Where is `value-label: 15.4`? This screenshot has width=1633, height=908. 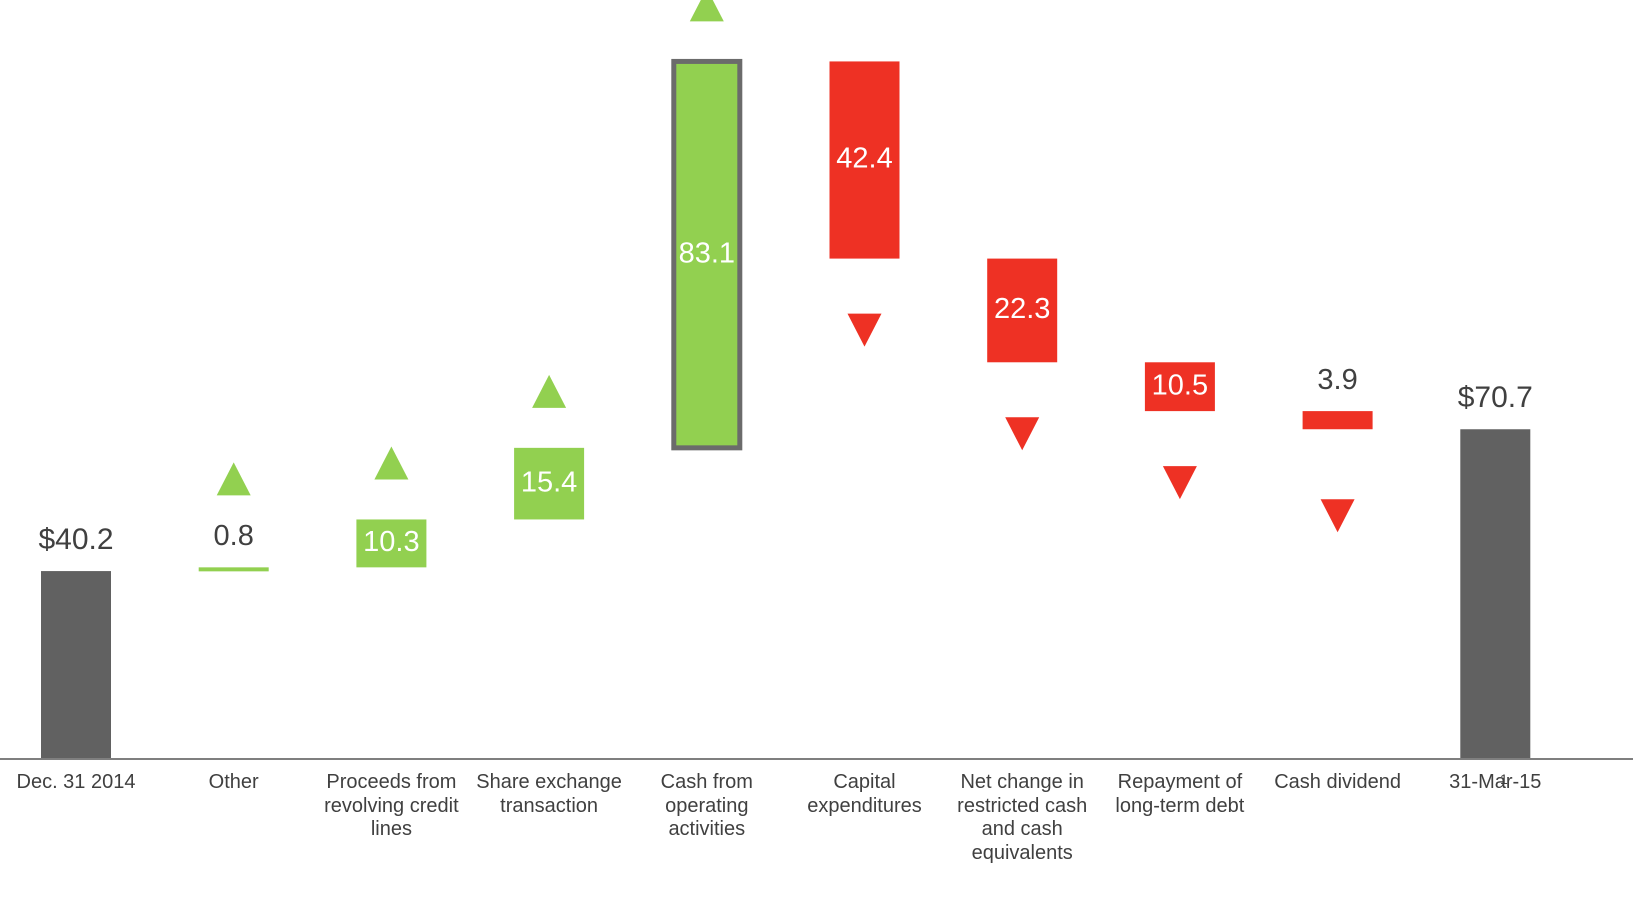 value-label: 15.4 is located at coordinates (549, 482).